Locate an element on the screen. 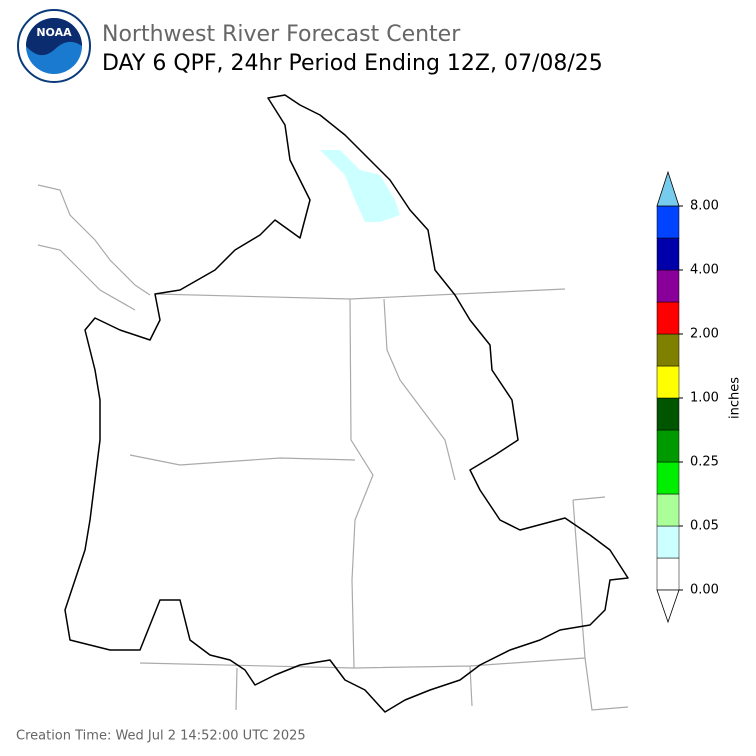  title: Northwest River Forecast Center is located at coordinates (281, 34).